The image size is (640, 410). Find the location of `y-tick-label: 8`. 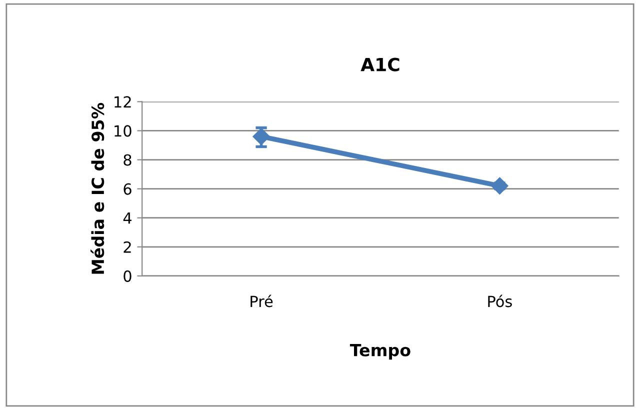

y-tick-label: 8 is located at coordinates (128, 160).